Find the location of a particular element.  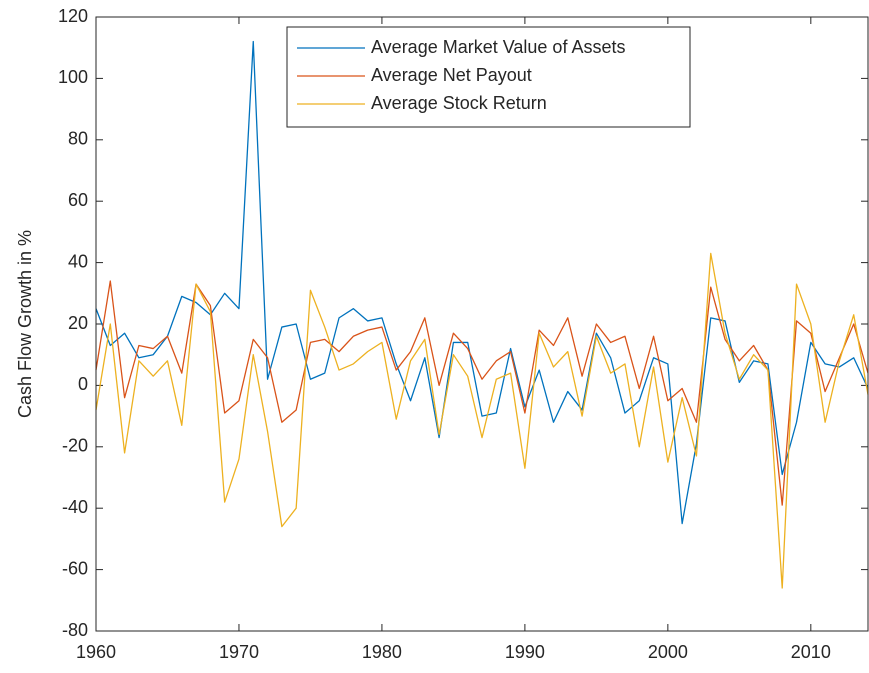

legend-box is located at coordinates (488, 77).